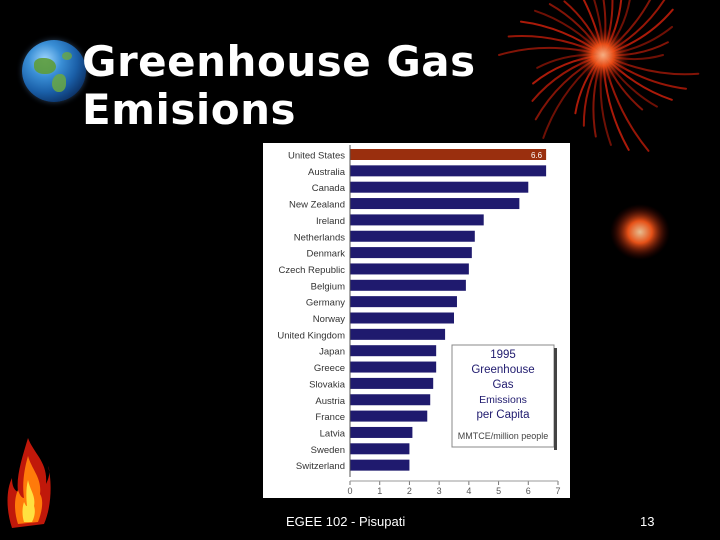 The width and height of the screenshot is (720, 540). Describe the element at coordinates (640, 232) in the screenshot. I see `ember-glow` at that location.